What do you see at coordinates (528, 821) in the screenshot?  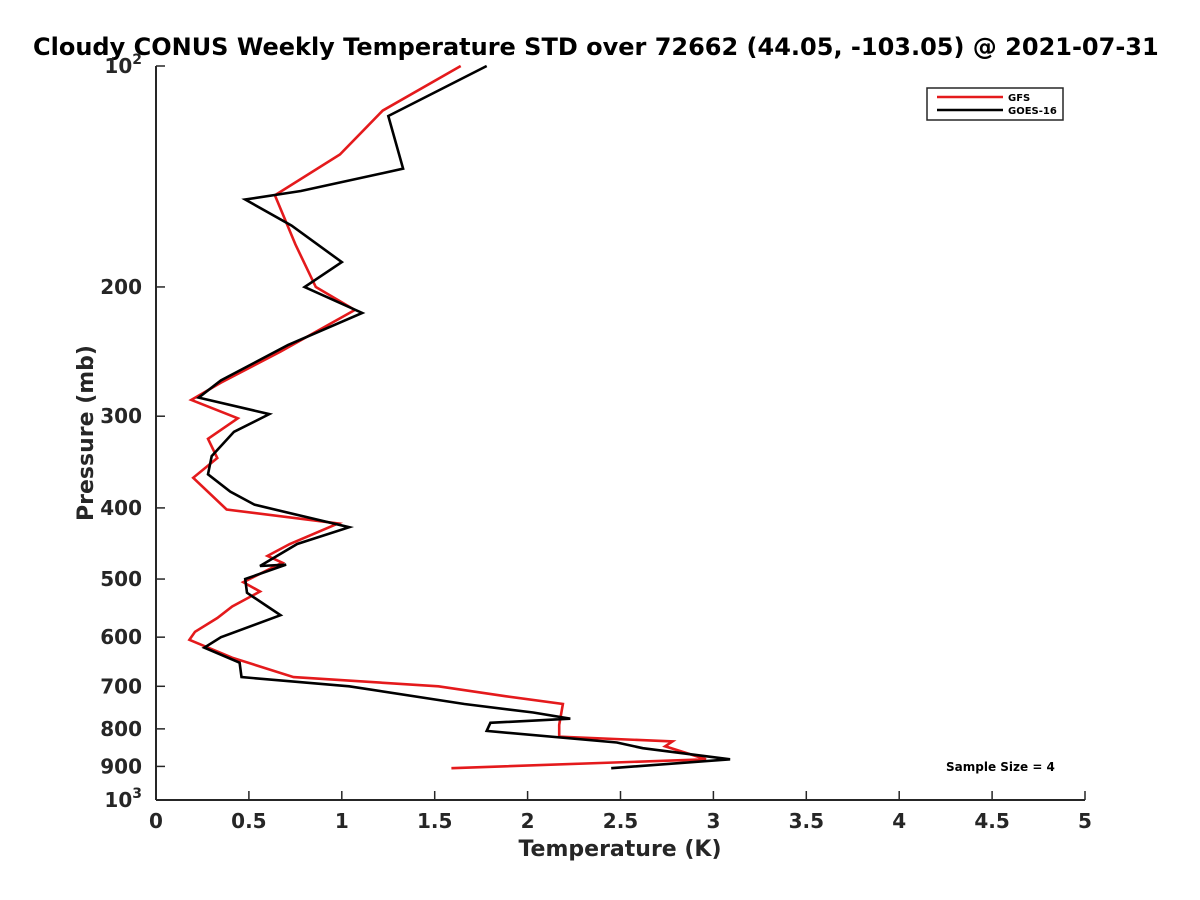 I see `x-tick-label-2: 2` at bounding box center [528, 821].